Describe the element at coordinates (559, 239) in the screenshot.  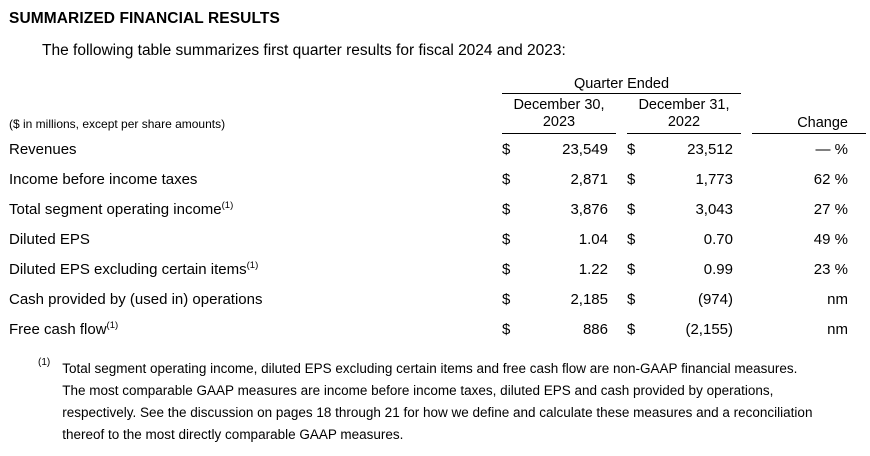
I see `value-cell-period-1: $1.04` at that location.